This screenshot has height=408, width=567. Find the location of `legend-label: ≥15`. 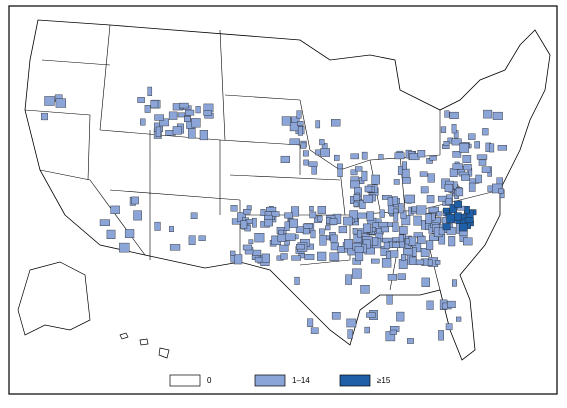

legend-label: ≥15 is located at coordinates (384, 380).